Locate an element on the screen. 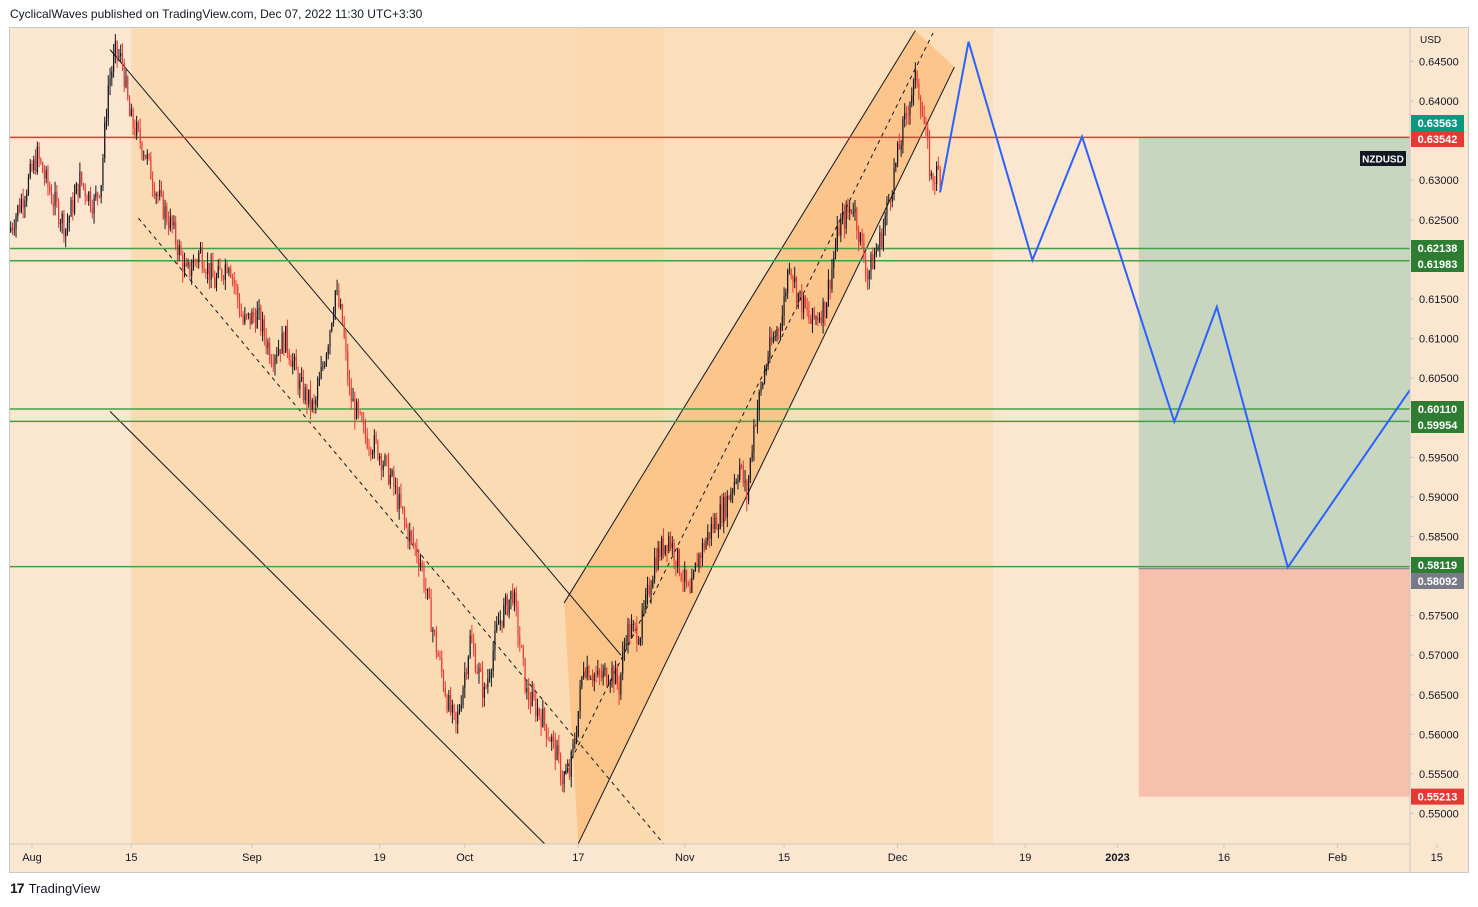 The width and height of the screenshot is (1478, 907). stop-zone is located at coordinates (1308, 682).